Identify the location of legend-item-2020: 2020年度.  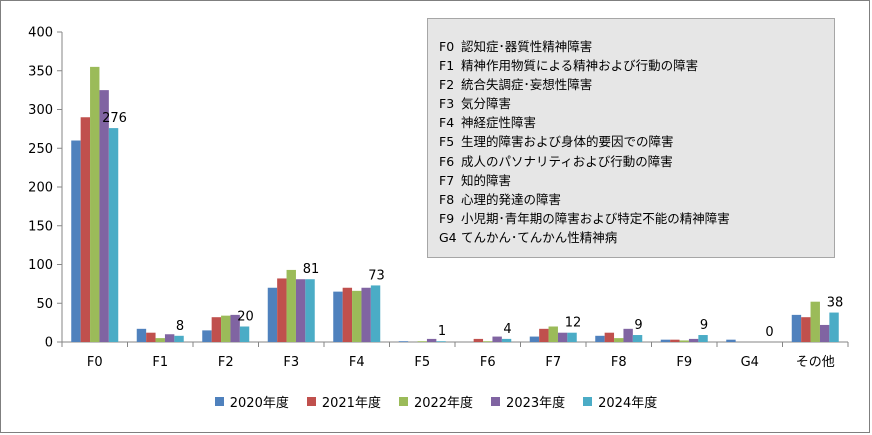
(251, 401).